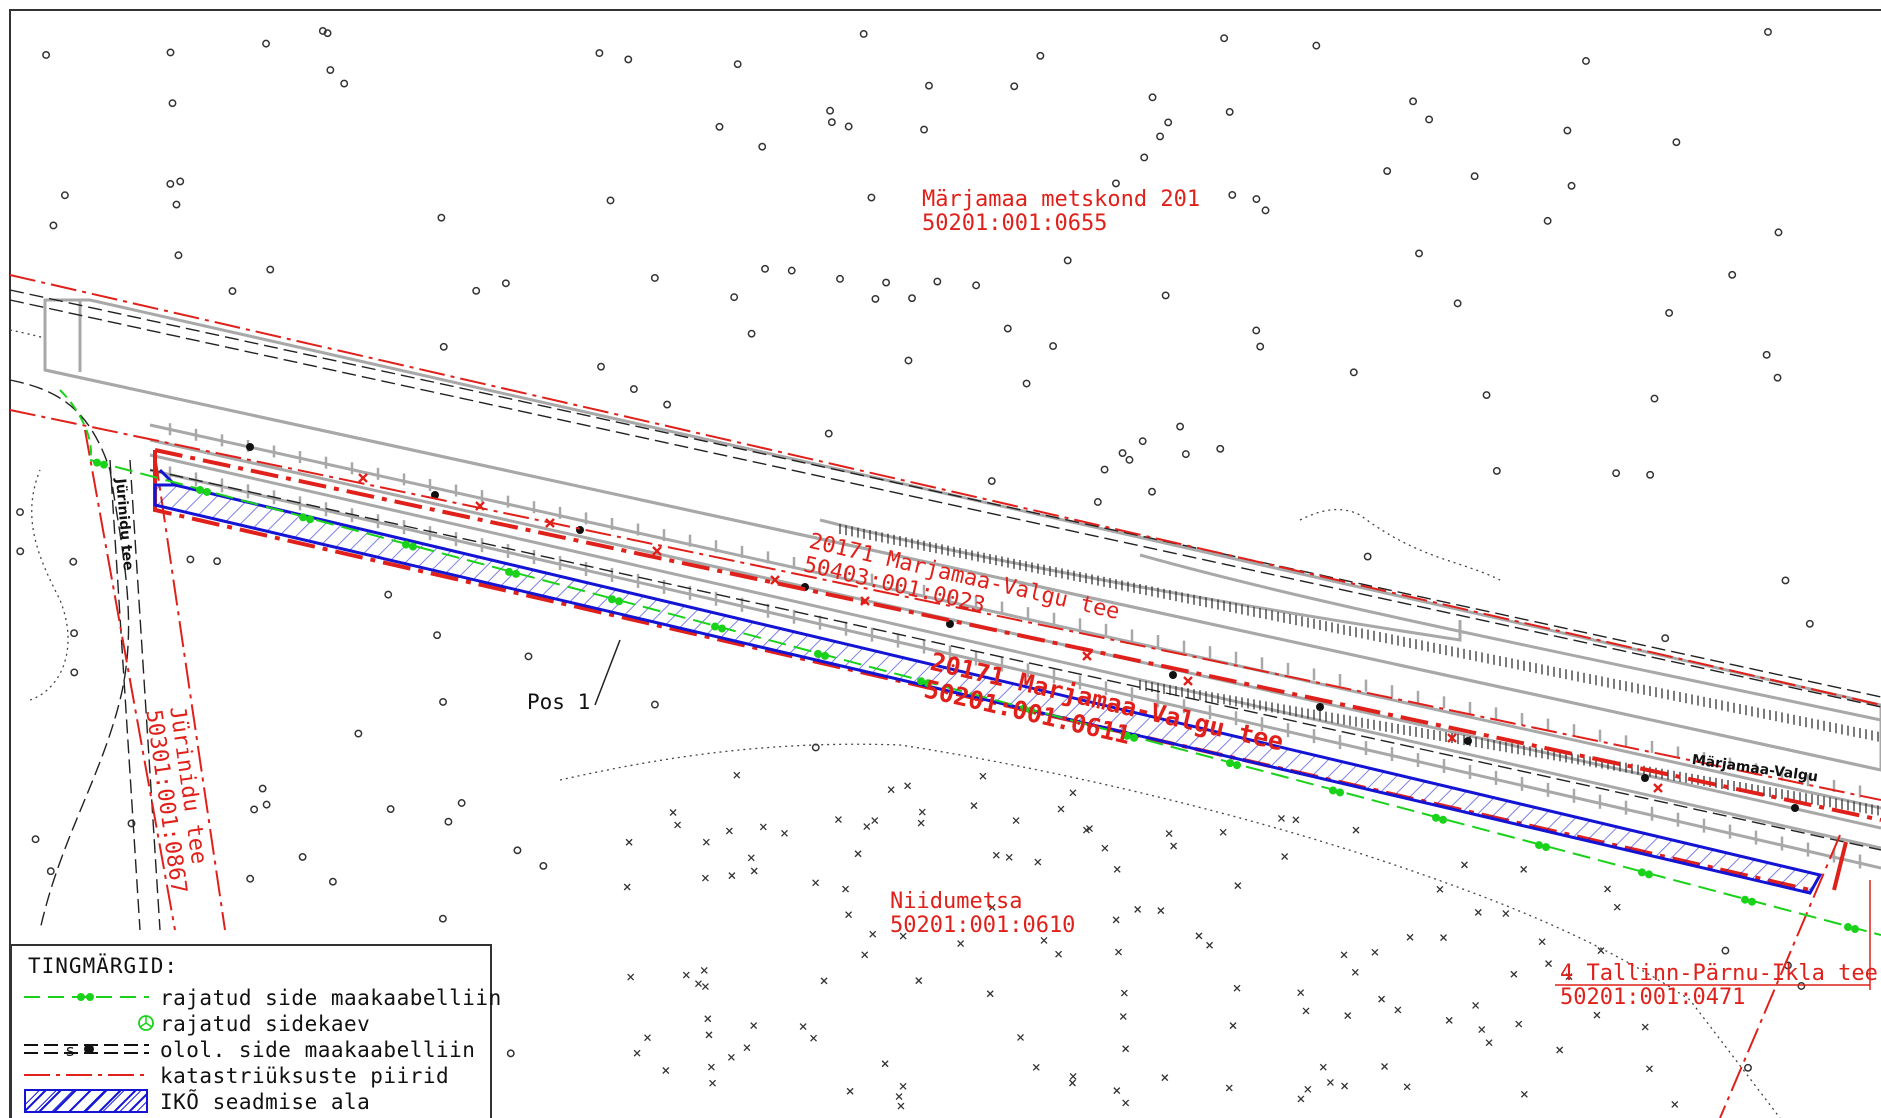  What do you see at coordinates (1653, 997) in the screenshot?
I see `parcel-id: 50201:001:0471` at bounding box center [1653, 997].